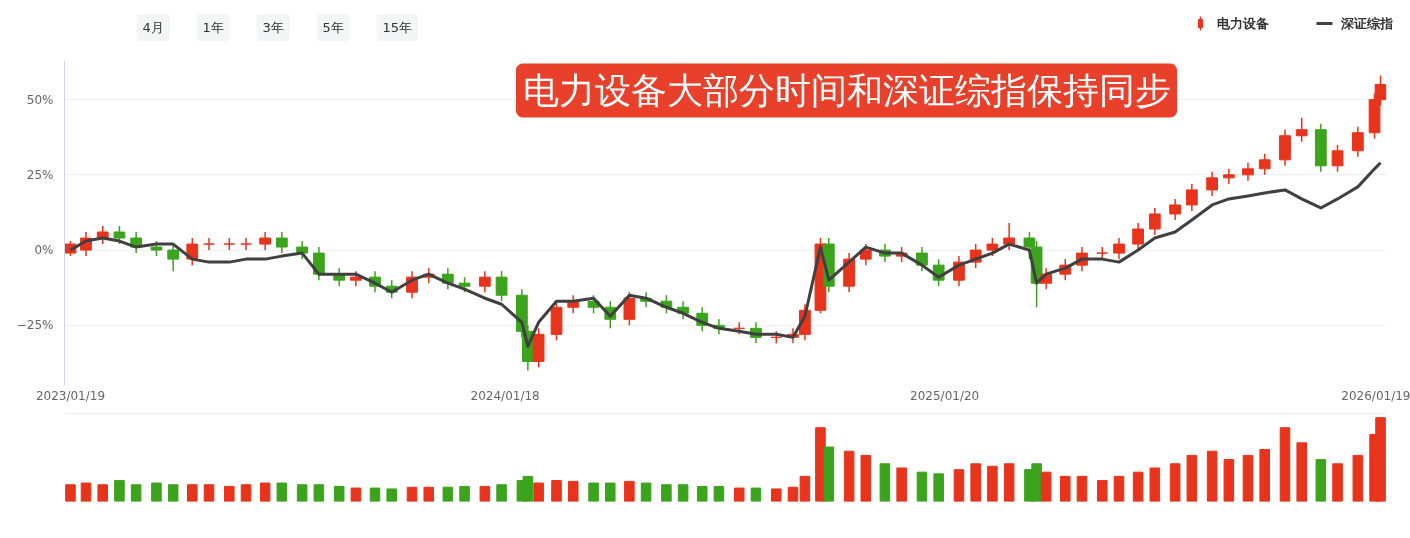 The width and height of the screenshot is (1410, 538). I want to click on y-tick-label: −25%, so click(35, 325).